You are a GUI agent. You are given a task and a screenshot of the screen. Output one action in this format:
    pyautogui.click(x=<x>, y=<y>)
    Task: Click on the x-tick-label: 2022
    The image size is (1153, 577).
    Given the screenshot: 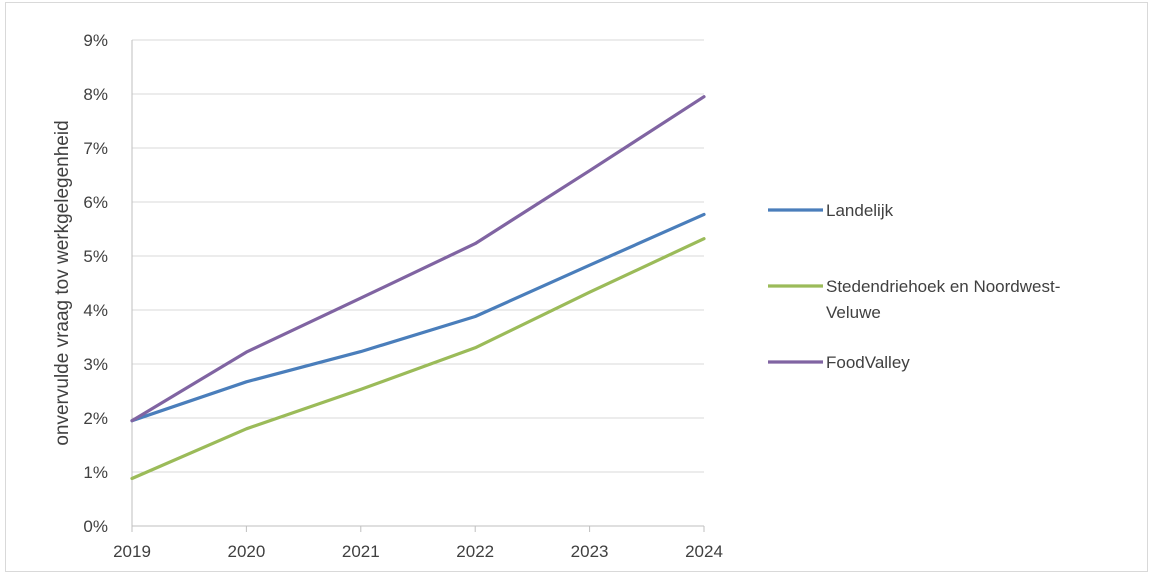 What is the action you would take?
    pyautogui.click(x=475, y=551)
    